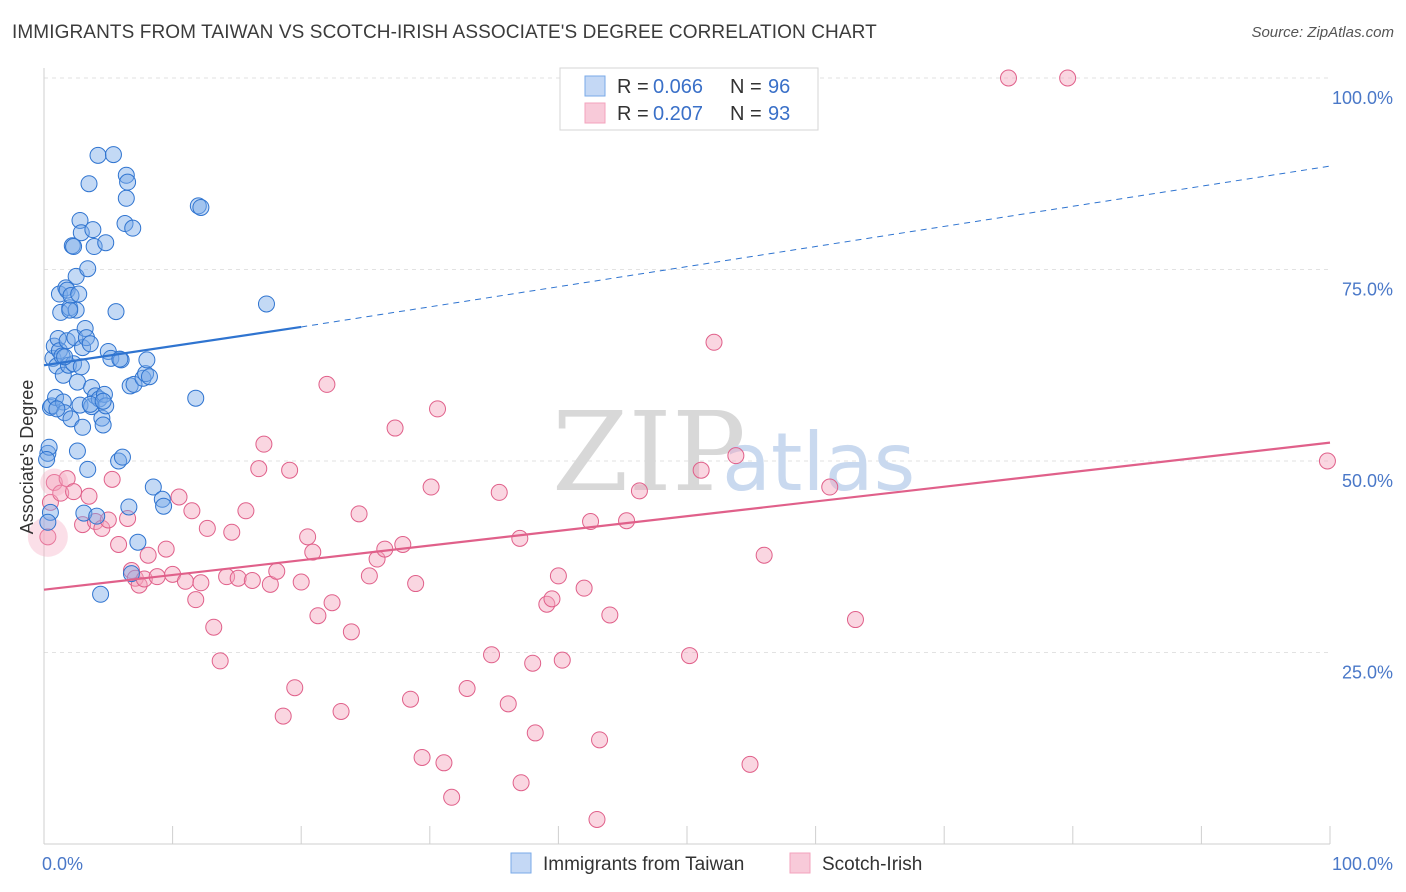 The width and height of the screenshot is (1406, 892). I want to click on source-label: Source: ZipAtlas.com, so click(1322, 32).